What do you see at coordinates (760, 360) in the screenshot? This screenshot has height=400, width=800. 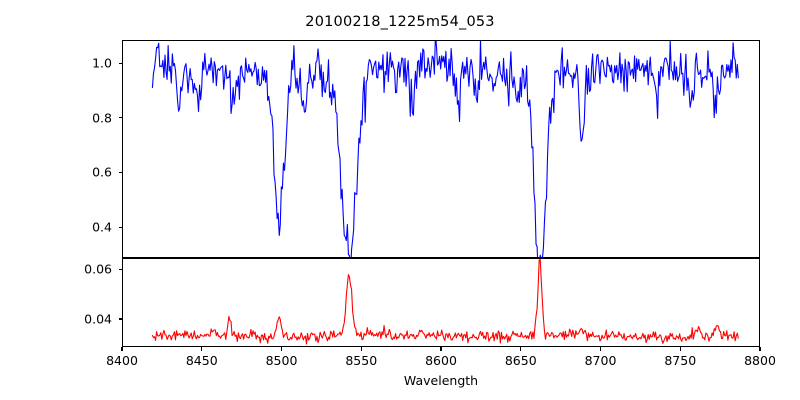 I see `x-tick-label: 8800` at bounding box center [760, 360].